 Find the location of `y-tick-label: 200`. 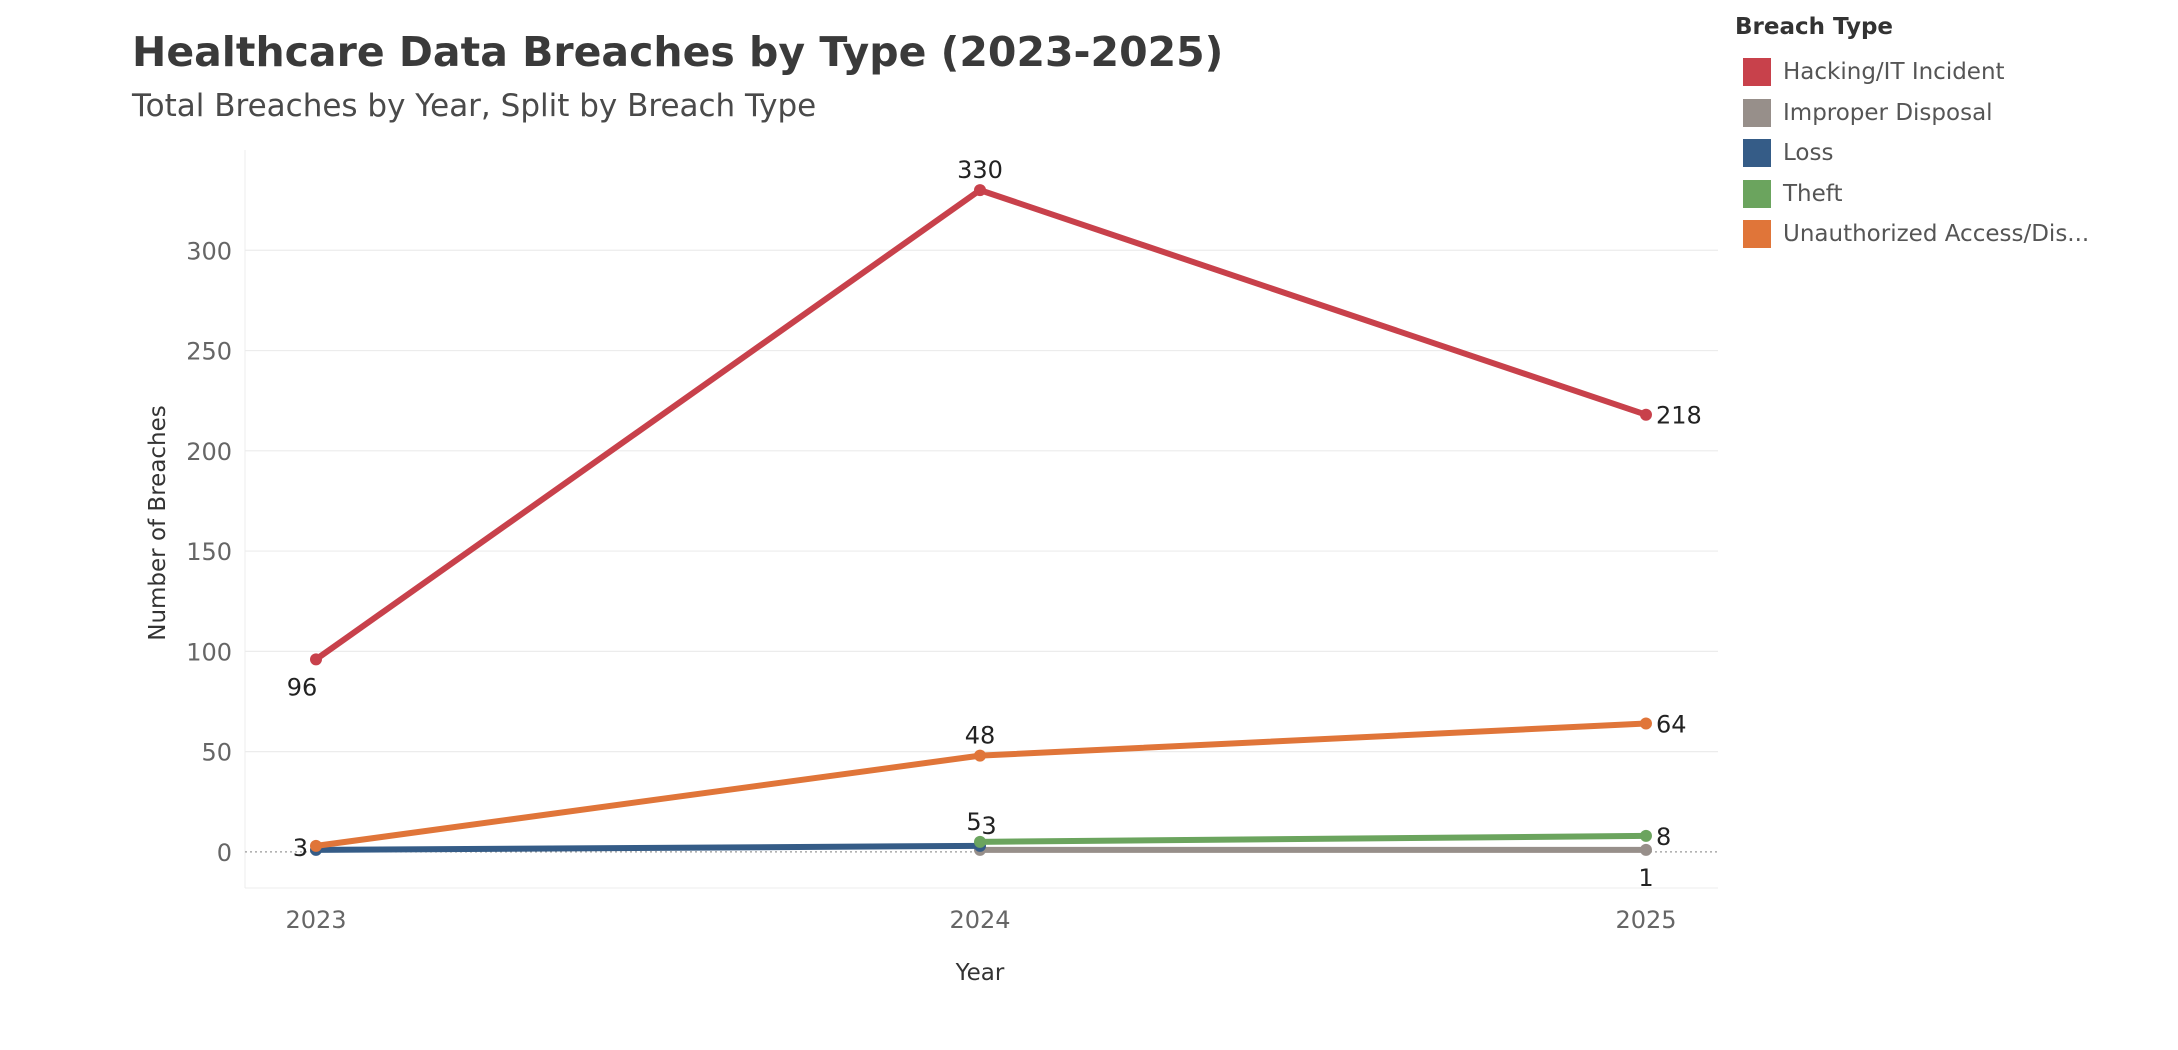

y-tick-label: 200 is located at coordinates (209, 452).